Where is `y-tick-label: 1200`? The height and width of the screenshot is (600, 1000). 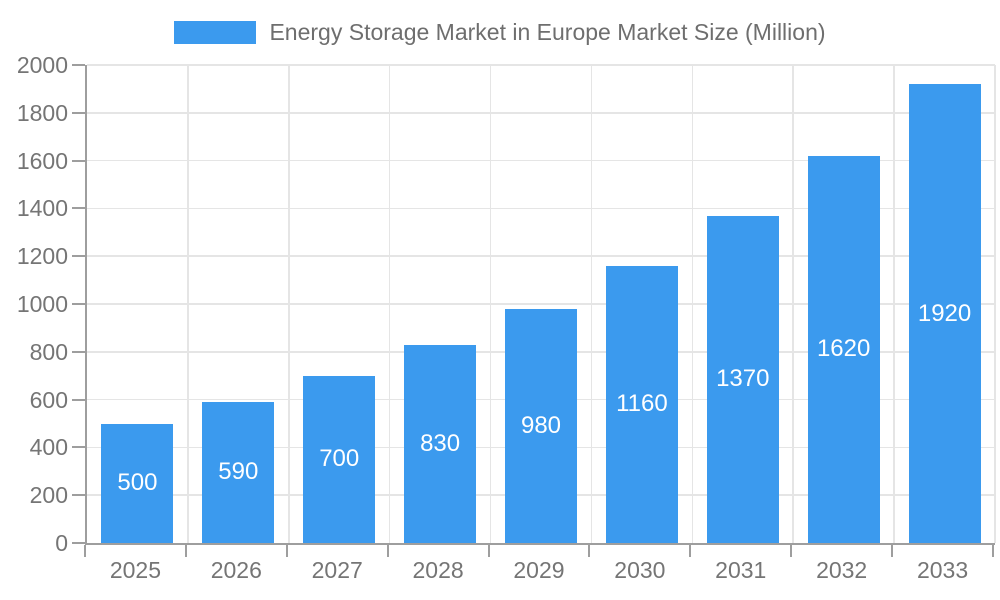
y-tick-label: 1200 is located at coordinates (42, 256).